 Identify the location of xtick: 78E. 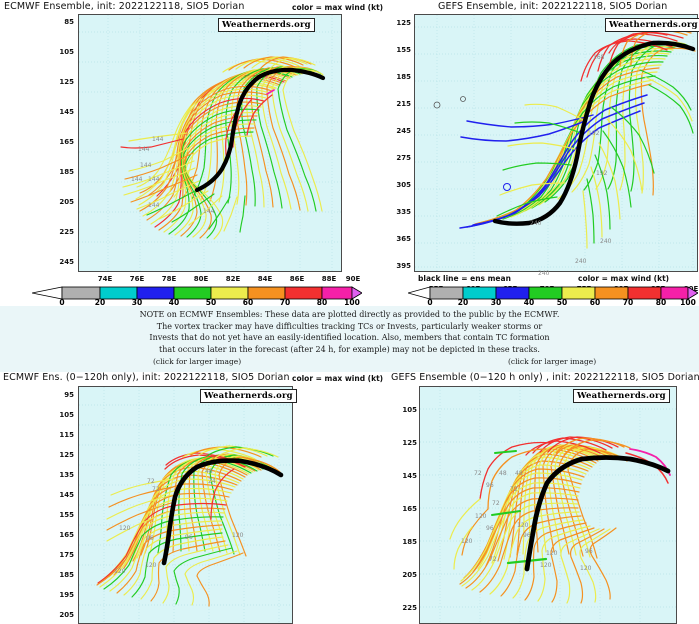
(169, 279).